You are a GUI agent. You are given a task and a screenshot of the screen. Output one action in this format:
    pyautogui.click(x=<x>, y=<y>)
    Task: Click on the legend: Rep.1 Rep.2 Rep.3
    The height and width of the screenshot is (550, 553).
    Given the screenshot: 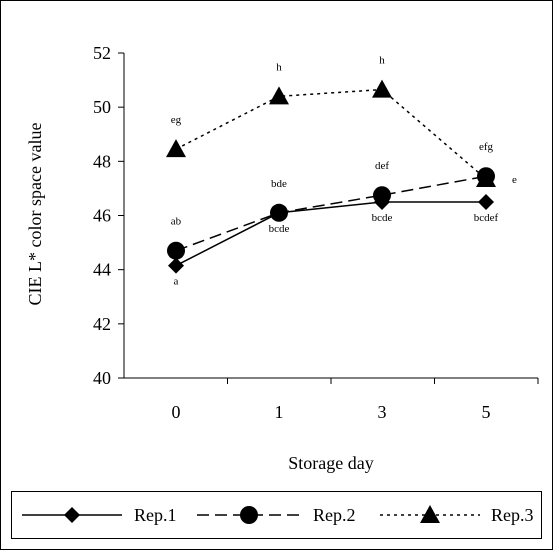 What is the action you would take?
    pyautogui.click(x=276, y=515)
    